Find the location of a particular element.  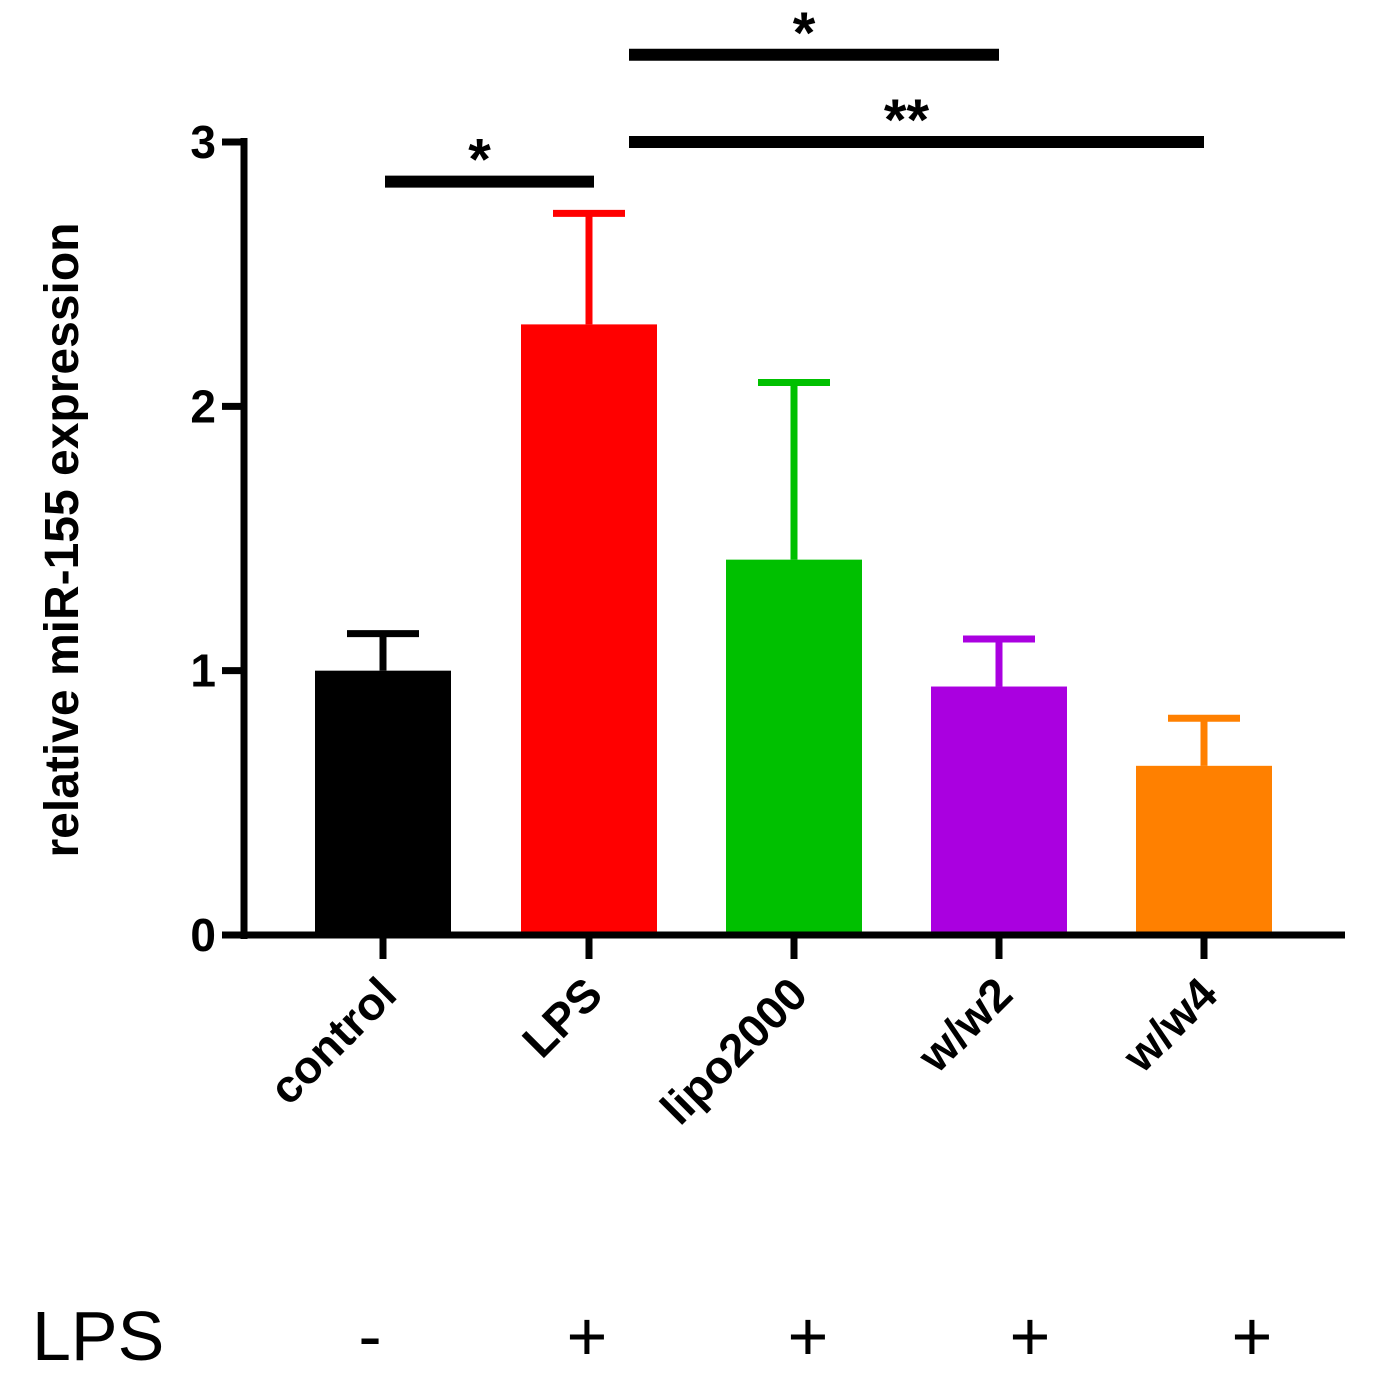

y-axis-label: relative miR-155 expression is located at coordinates (62, 540).